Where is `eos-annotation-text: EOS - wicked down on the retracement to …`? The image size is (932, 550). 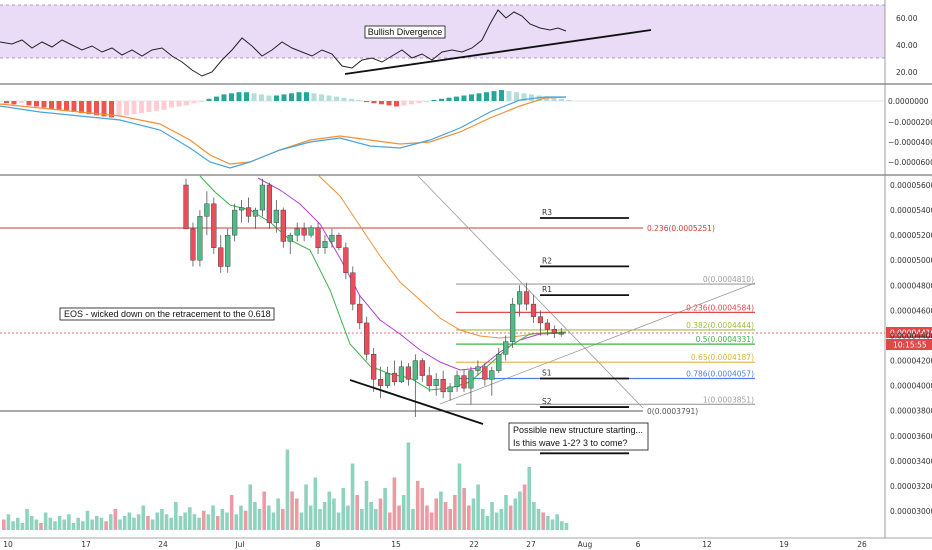
eos-annotation-text: EOS - wicked down on the retracement to … is located at coordinates (167, 314).